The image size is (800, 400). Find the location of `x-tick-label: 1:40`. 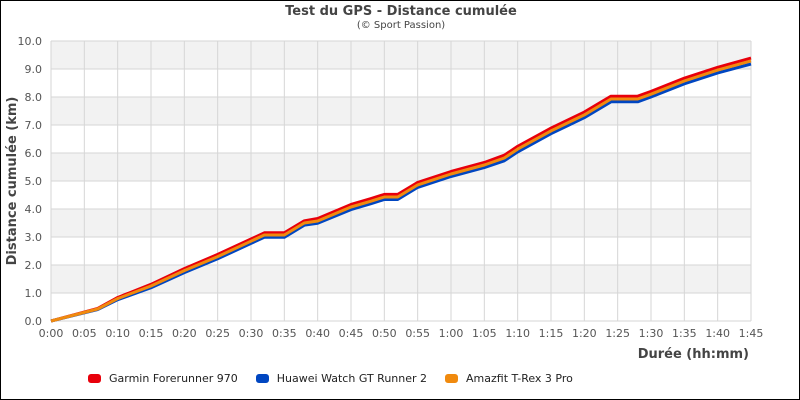

x-tick-label: 1:40 is located at coordinates (717, 333).